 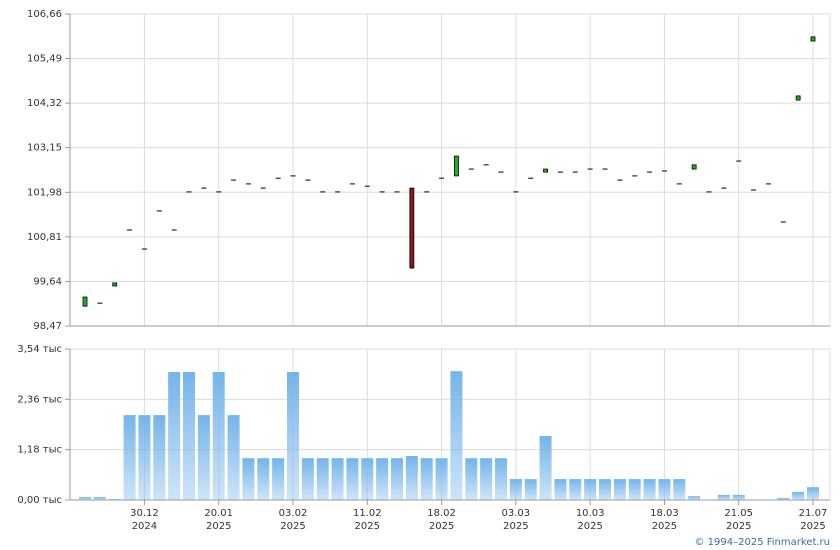 I want to click on y-tick-label: 103,15, so click(x=44, y=148).